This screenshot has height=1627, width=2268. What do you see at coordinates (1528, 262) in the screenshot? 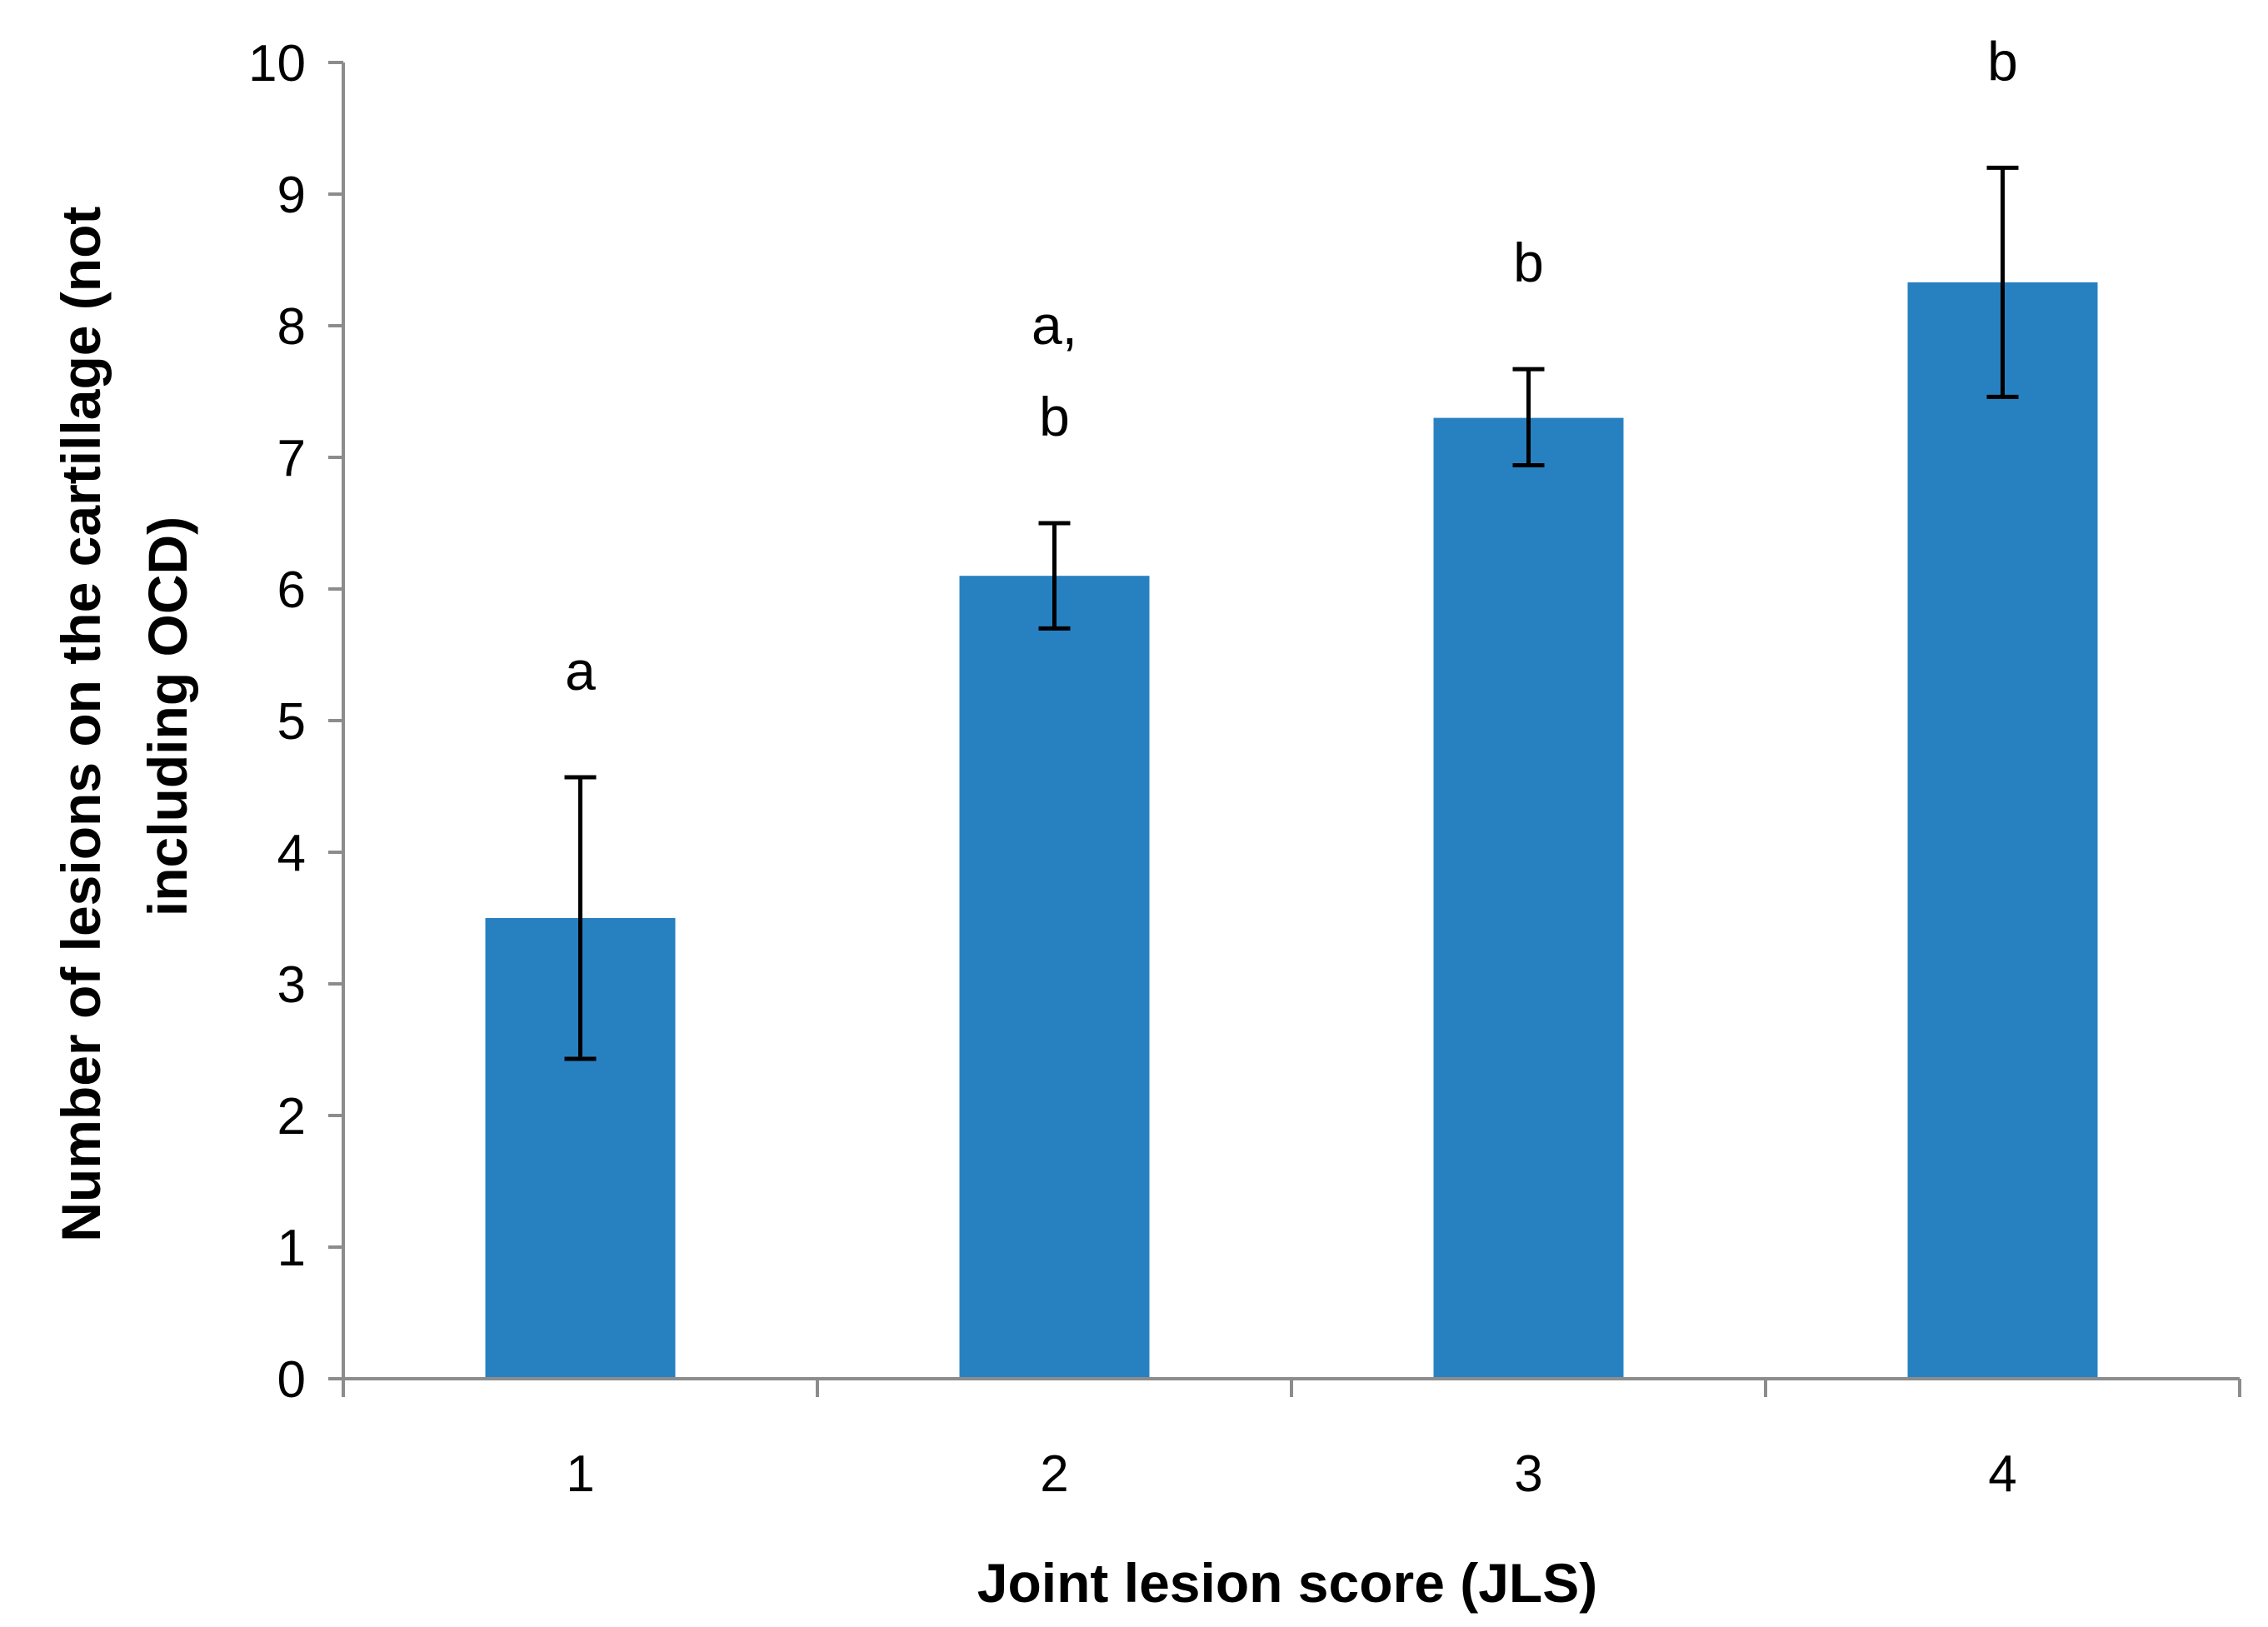
I see `significance-label-3-1: b` at bounding box center [1528, 262].